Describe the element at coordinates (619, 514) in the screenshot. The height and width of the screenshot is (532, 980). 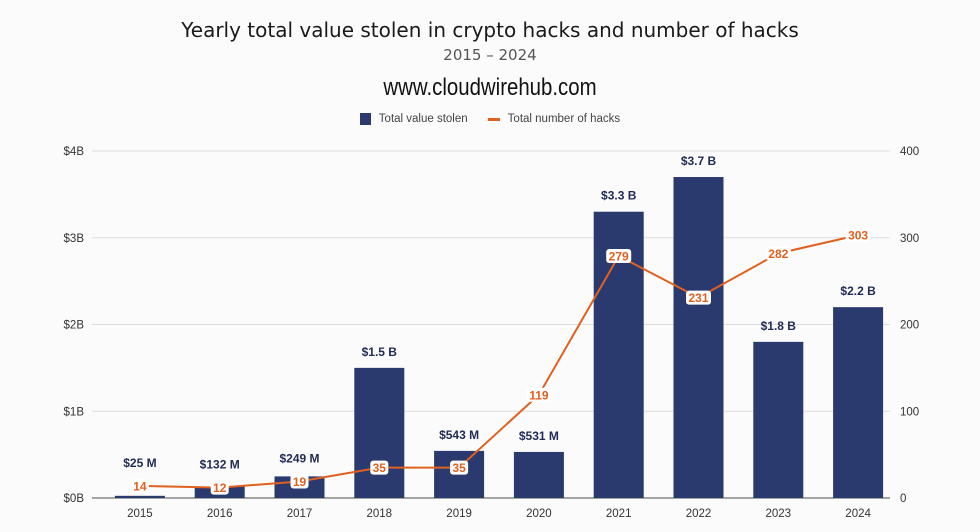
I see `x-tick-label: 2021` at that location.